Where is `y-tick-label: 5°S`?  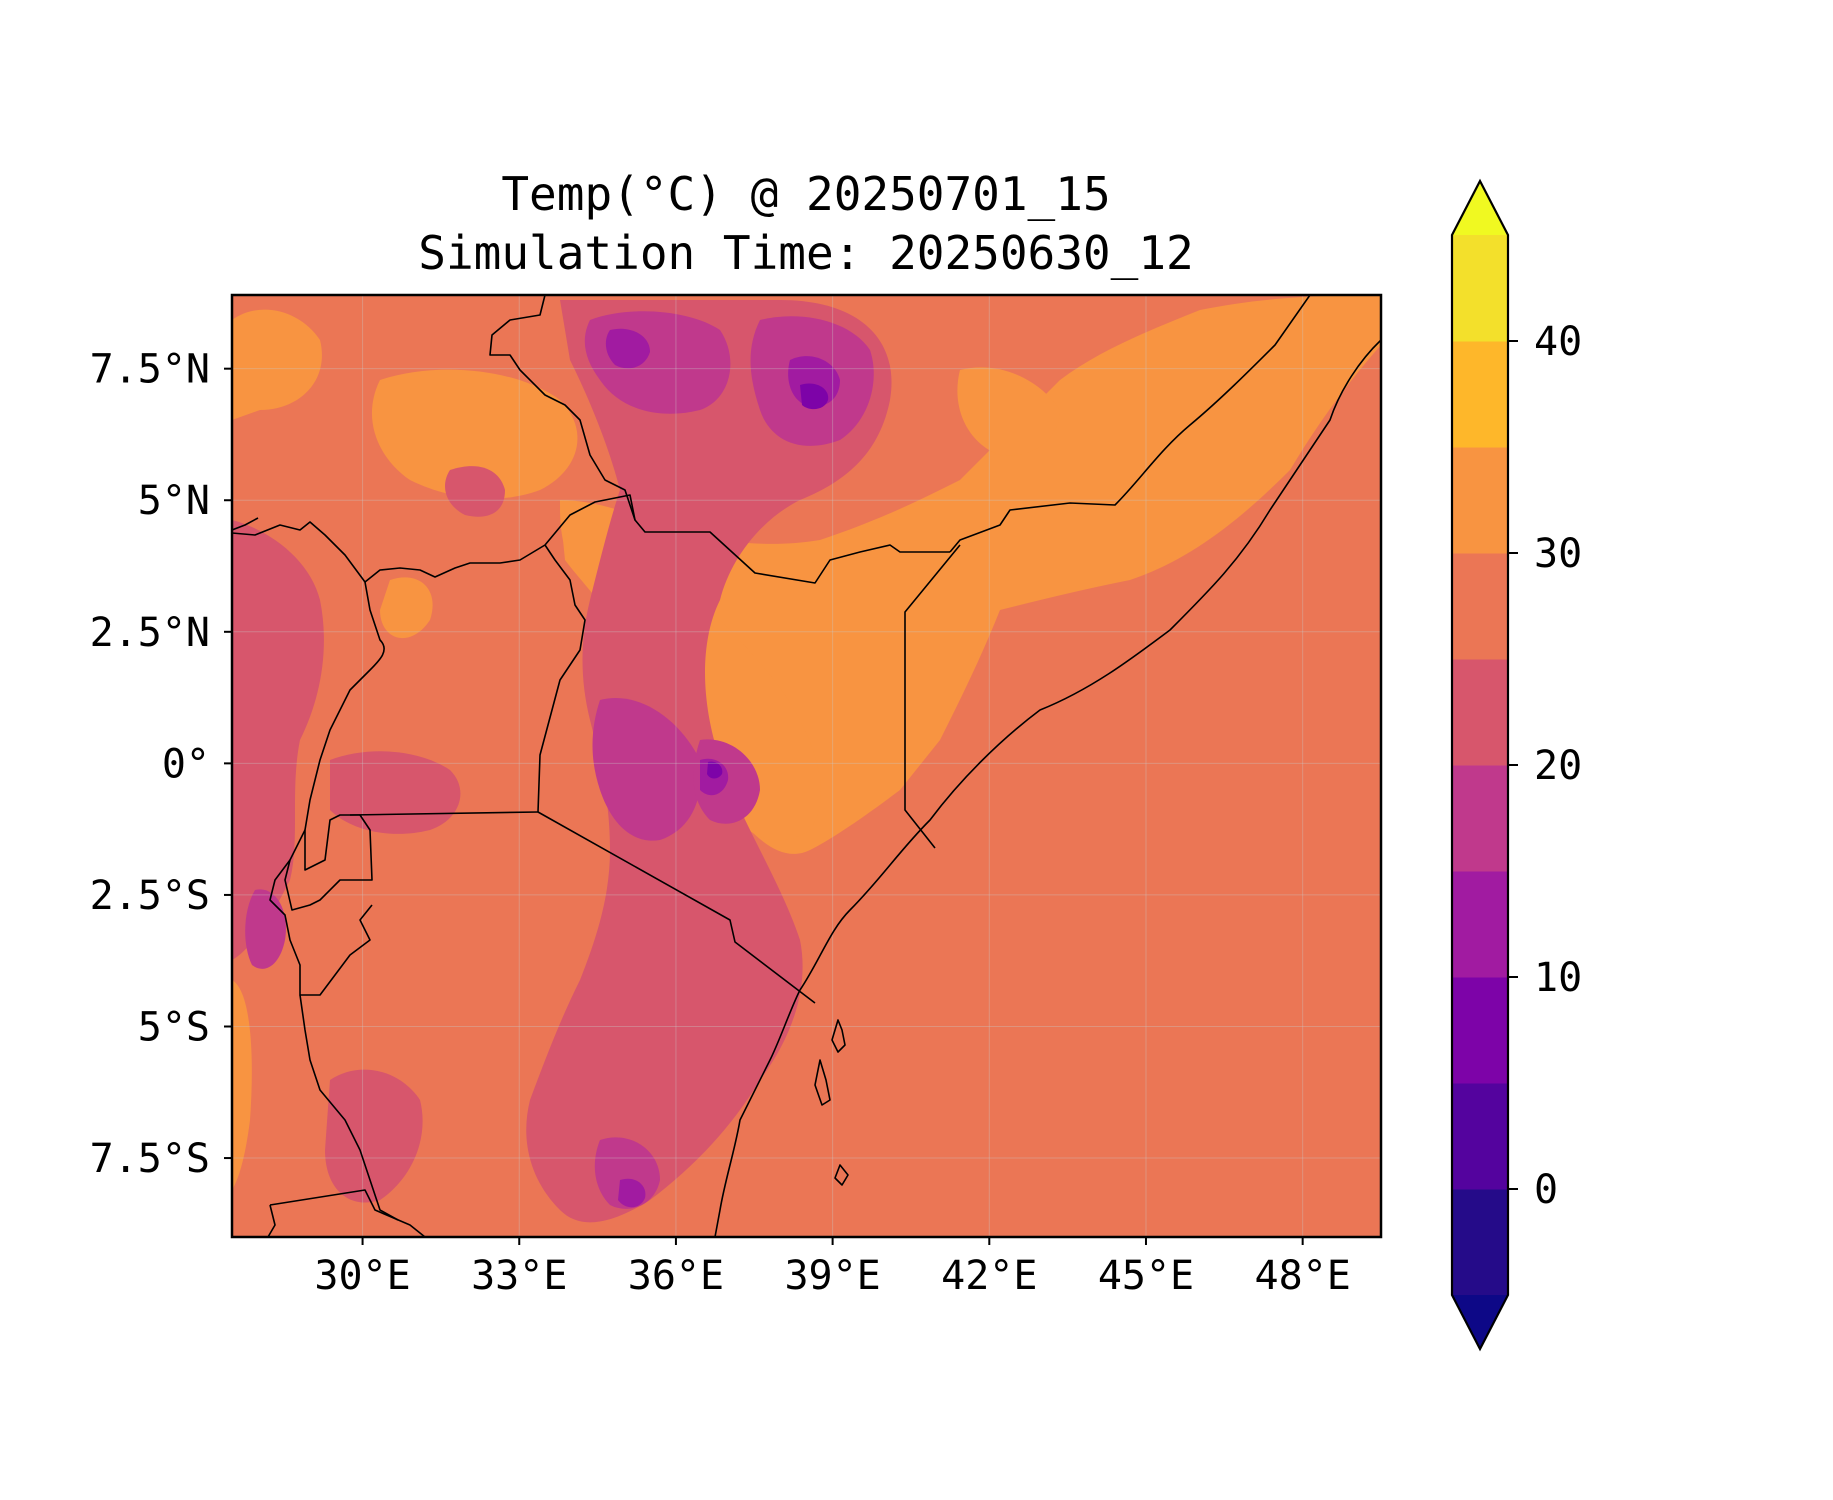 y-tick-label: 5°S is located at coordinates (174, 1027).